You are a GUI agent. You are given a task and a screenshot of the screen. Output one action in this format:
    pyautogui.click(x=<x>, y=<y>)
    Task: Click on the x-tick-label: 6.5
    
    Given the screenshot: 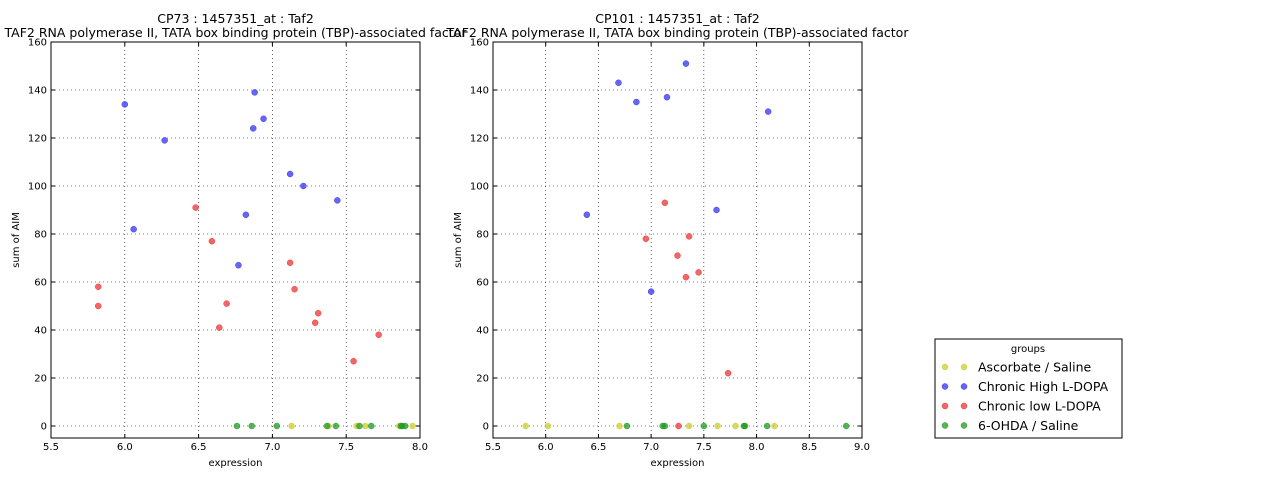 What is the action you would take?
    pyautogui.click(x=598, y=447)
    